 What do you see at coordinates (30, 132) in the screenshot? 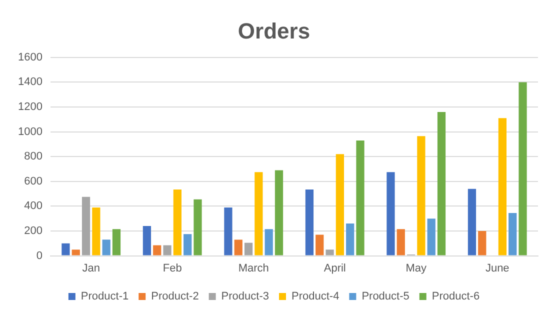
I see `y-tick-label: 1000` at bounding box center [30, 132].